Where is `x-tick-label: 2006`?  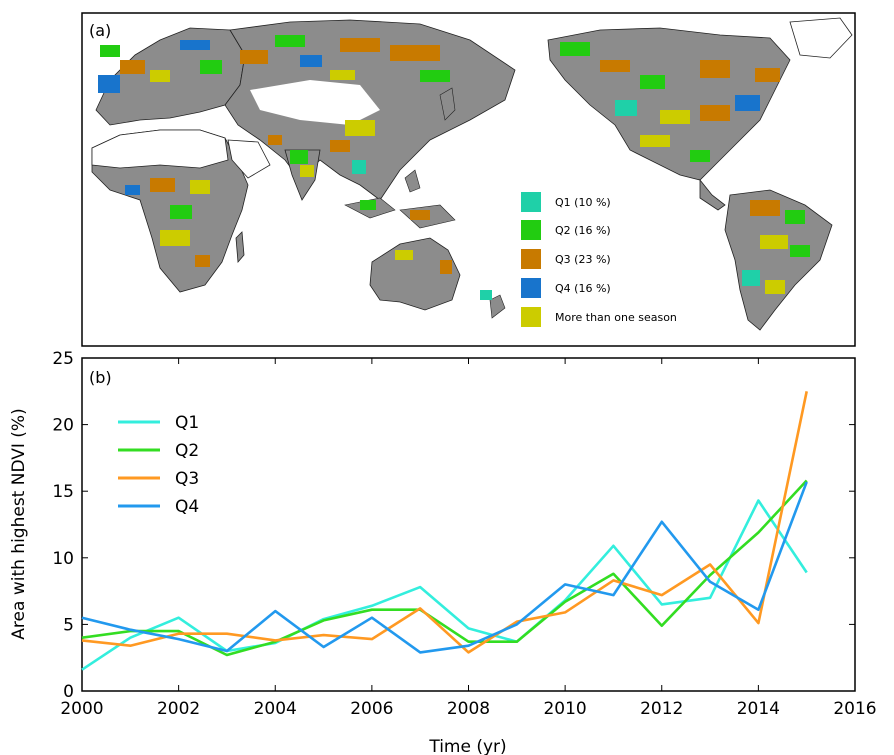 x-tick-label: 2006 is located at coordinates (371, 709).